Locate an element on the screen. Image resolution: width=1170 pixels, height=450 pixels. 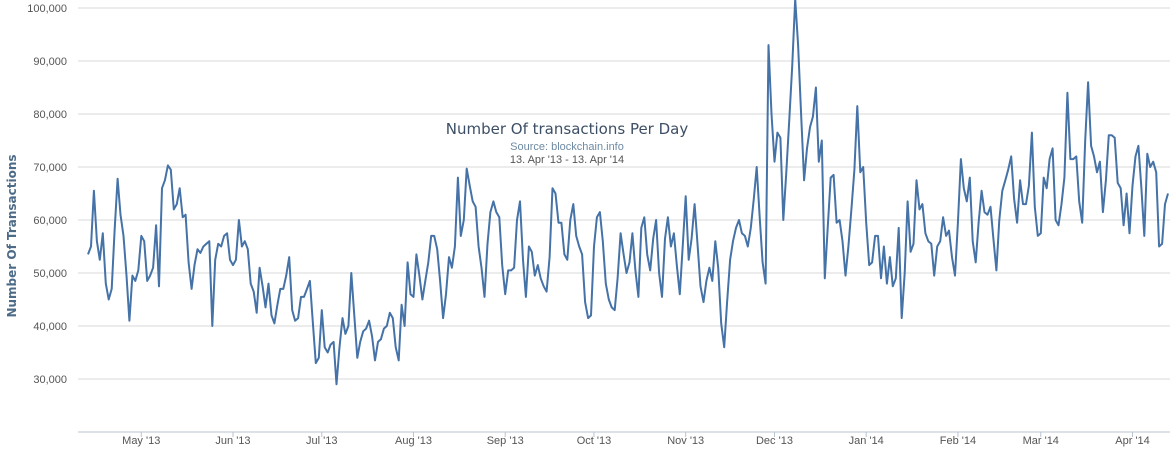
date-range-label: 13. Apr '13 - 13. Apr '14 is located at coordinates (567, 160).